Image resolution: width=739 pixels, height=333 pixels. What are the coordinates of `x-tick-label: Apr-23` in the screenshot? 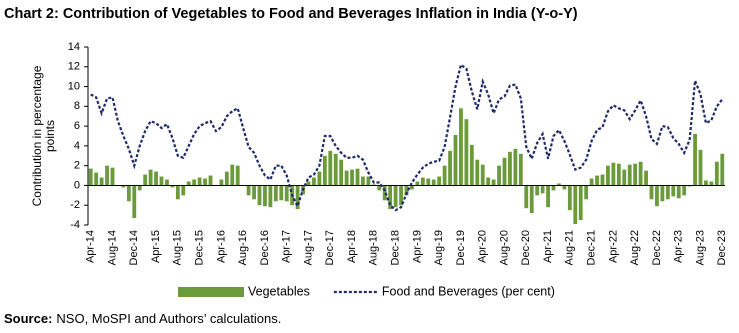 It's located at (679, 246).